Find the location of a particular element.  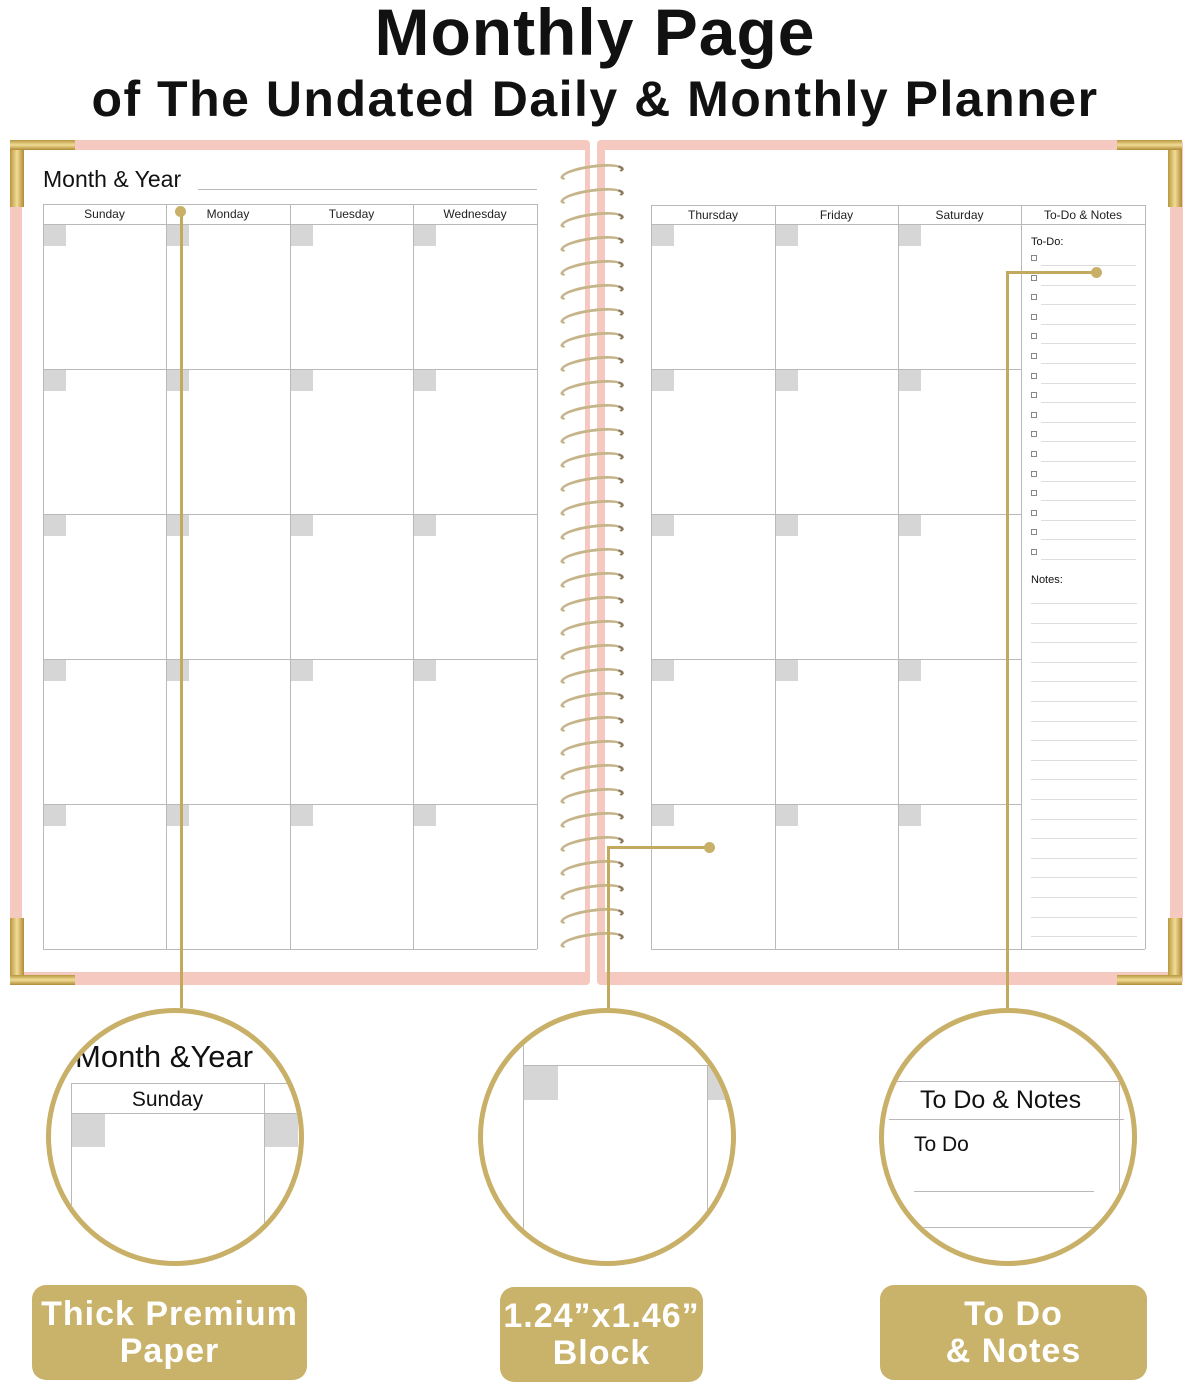

badge-line: Thick Premium is located at coordinates (169, 1313).